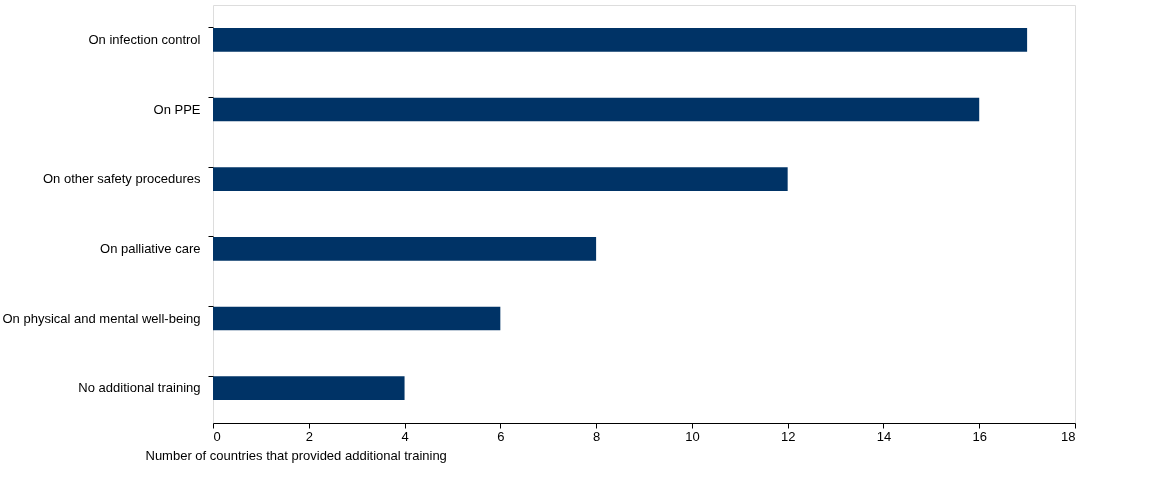  Describe the element at coordinates (121, 179) in the screenshot. I see `y-tick-label: On other safety procedures` at that location.